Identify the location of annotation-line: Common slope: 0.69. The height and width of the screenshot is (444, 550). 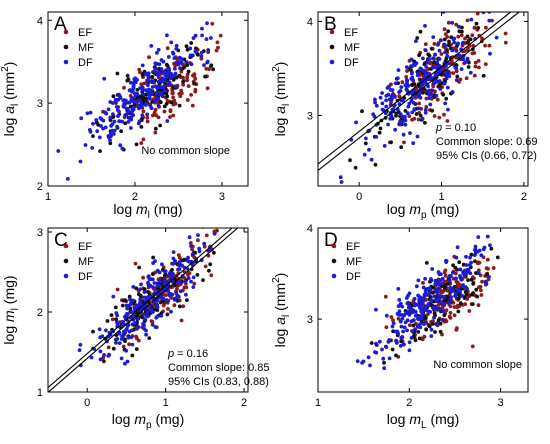
(487, 142).